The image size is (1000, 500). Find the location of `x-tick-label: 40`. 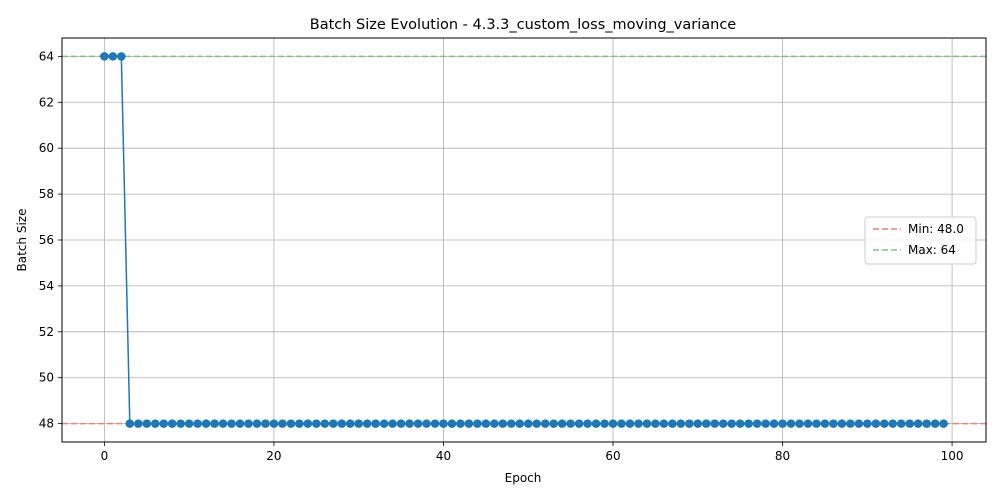

x-tick-label: 40 is located at coordinates (443, 456).